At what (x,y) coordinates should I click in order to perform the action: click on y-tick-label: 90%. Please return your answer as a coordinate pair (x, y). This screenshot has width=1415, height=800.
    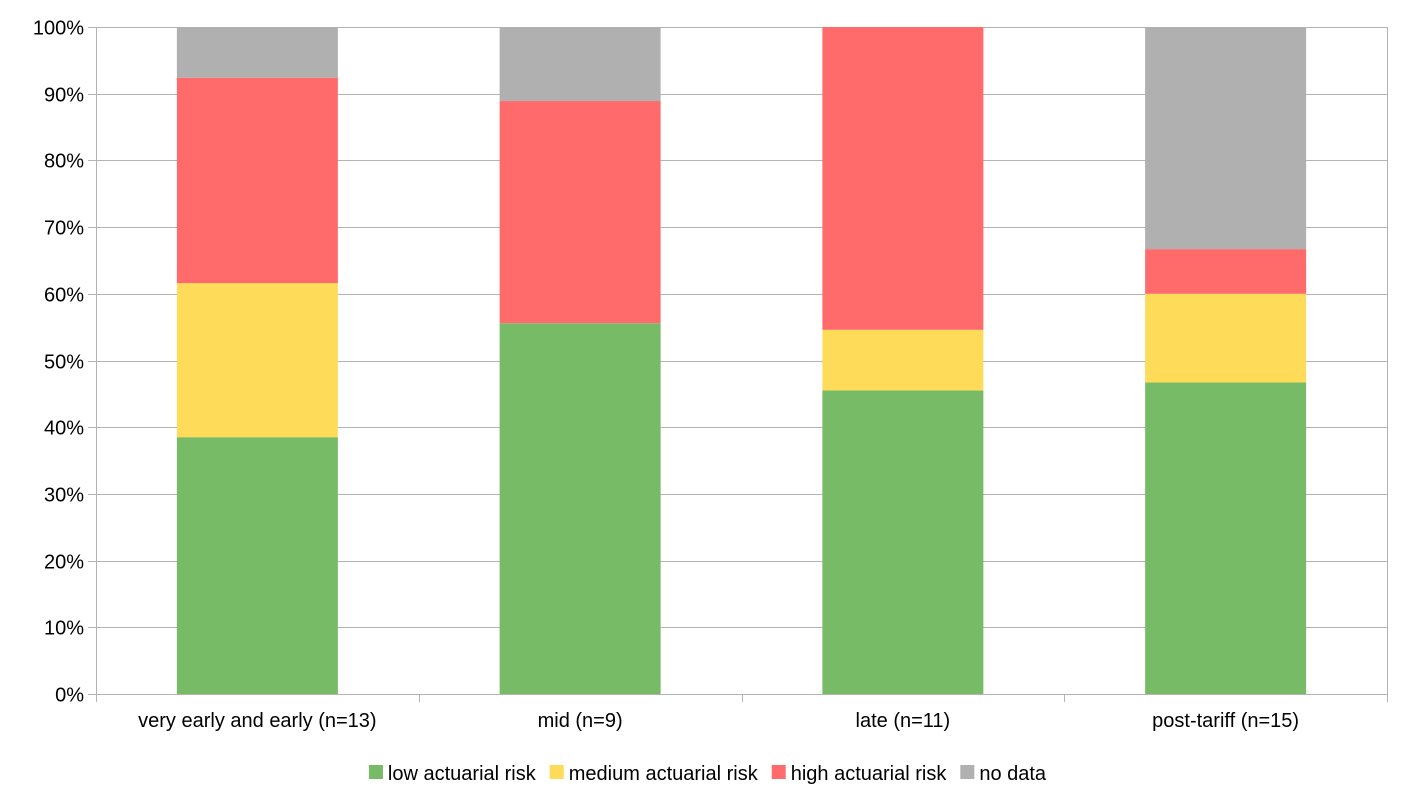
    Looking at the image, I should click on (64, 96).